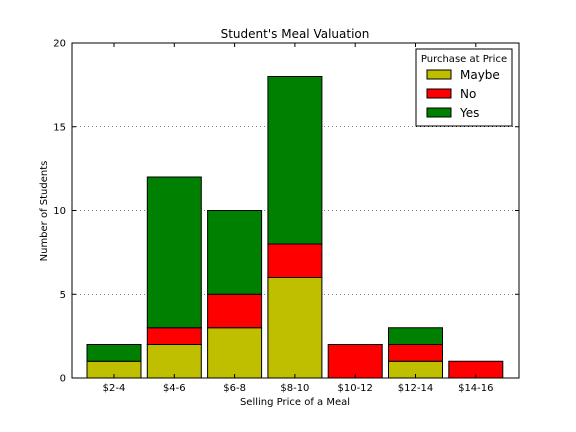 The image size is (576, 432). What do you see at coordinates (59, 211) in the screenshot?
I see `y-tick-label: 10` at bounding box center [59, 211].